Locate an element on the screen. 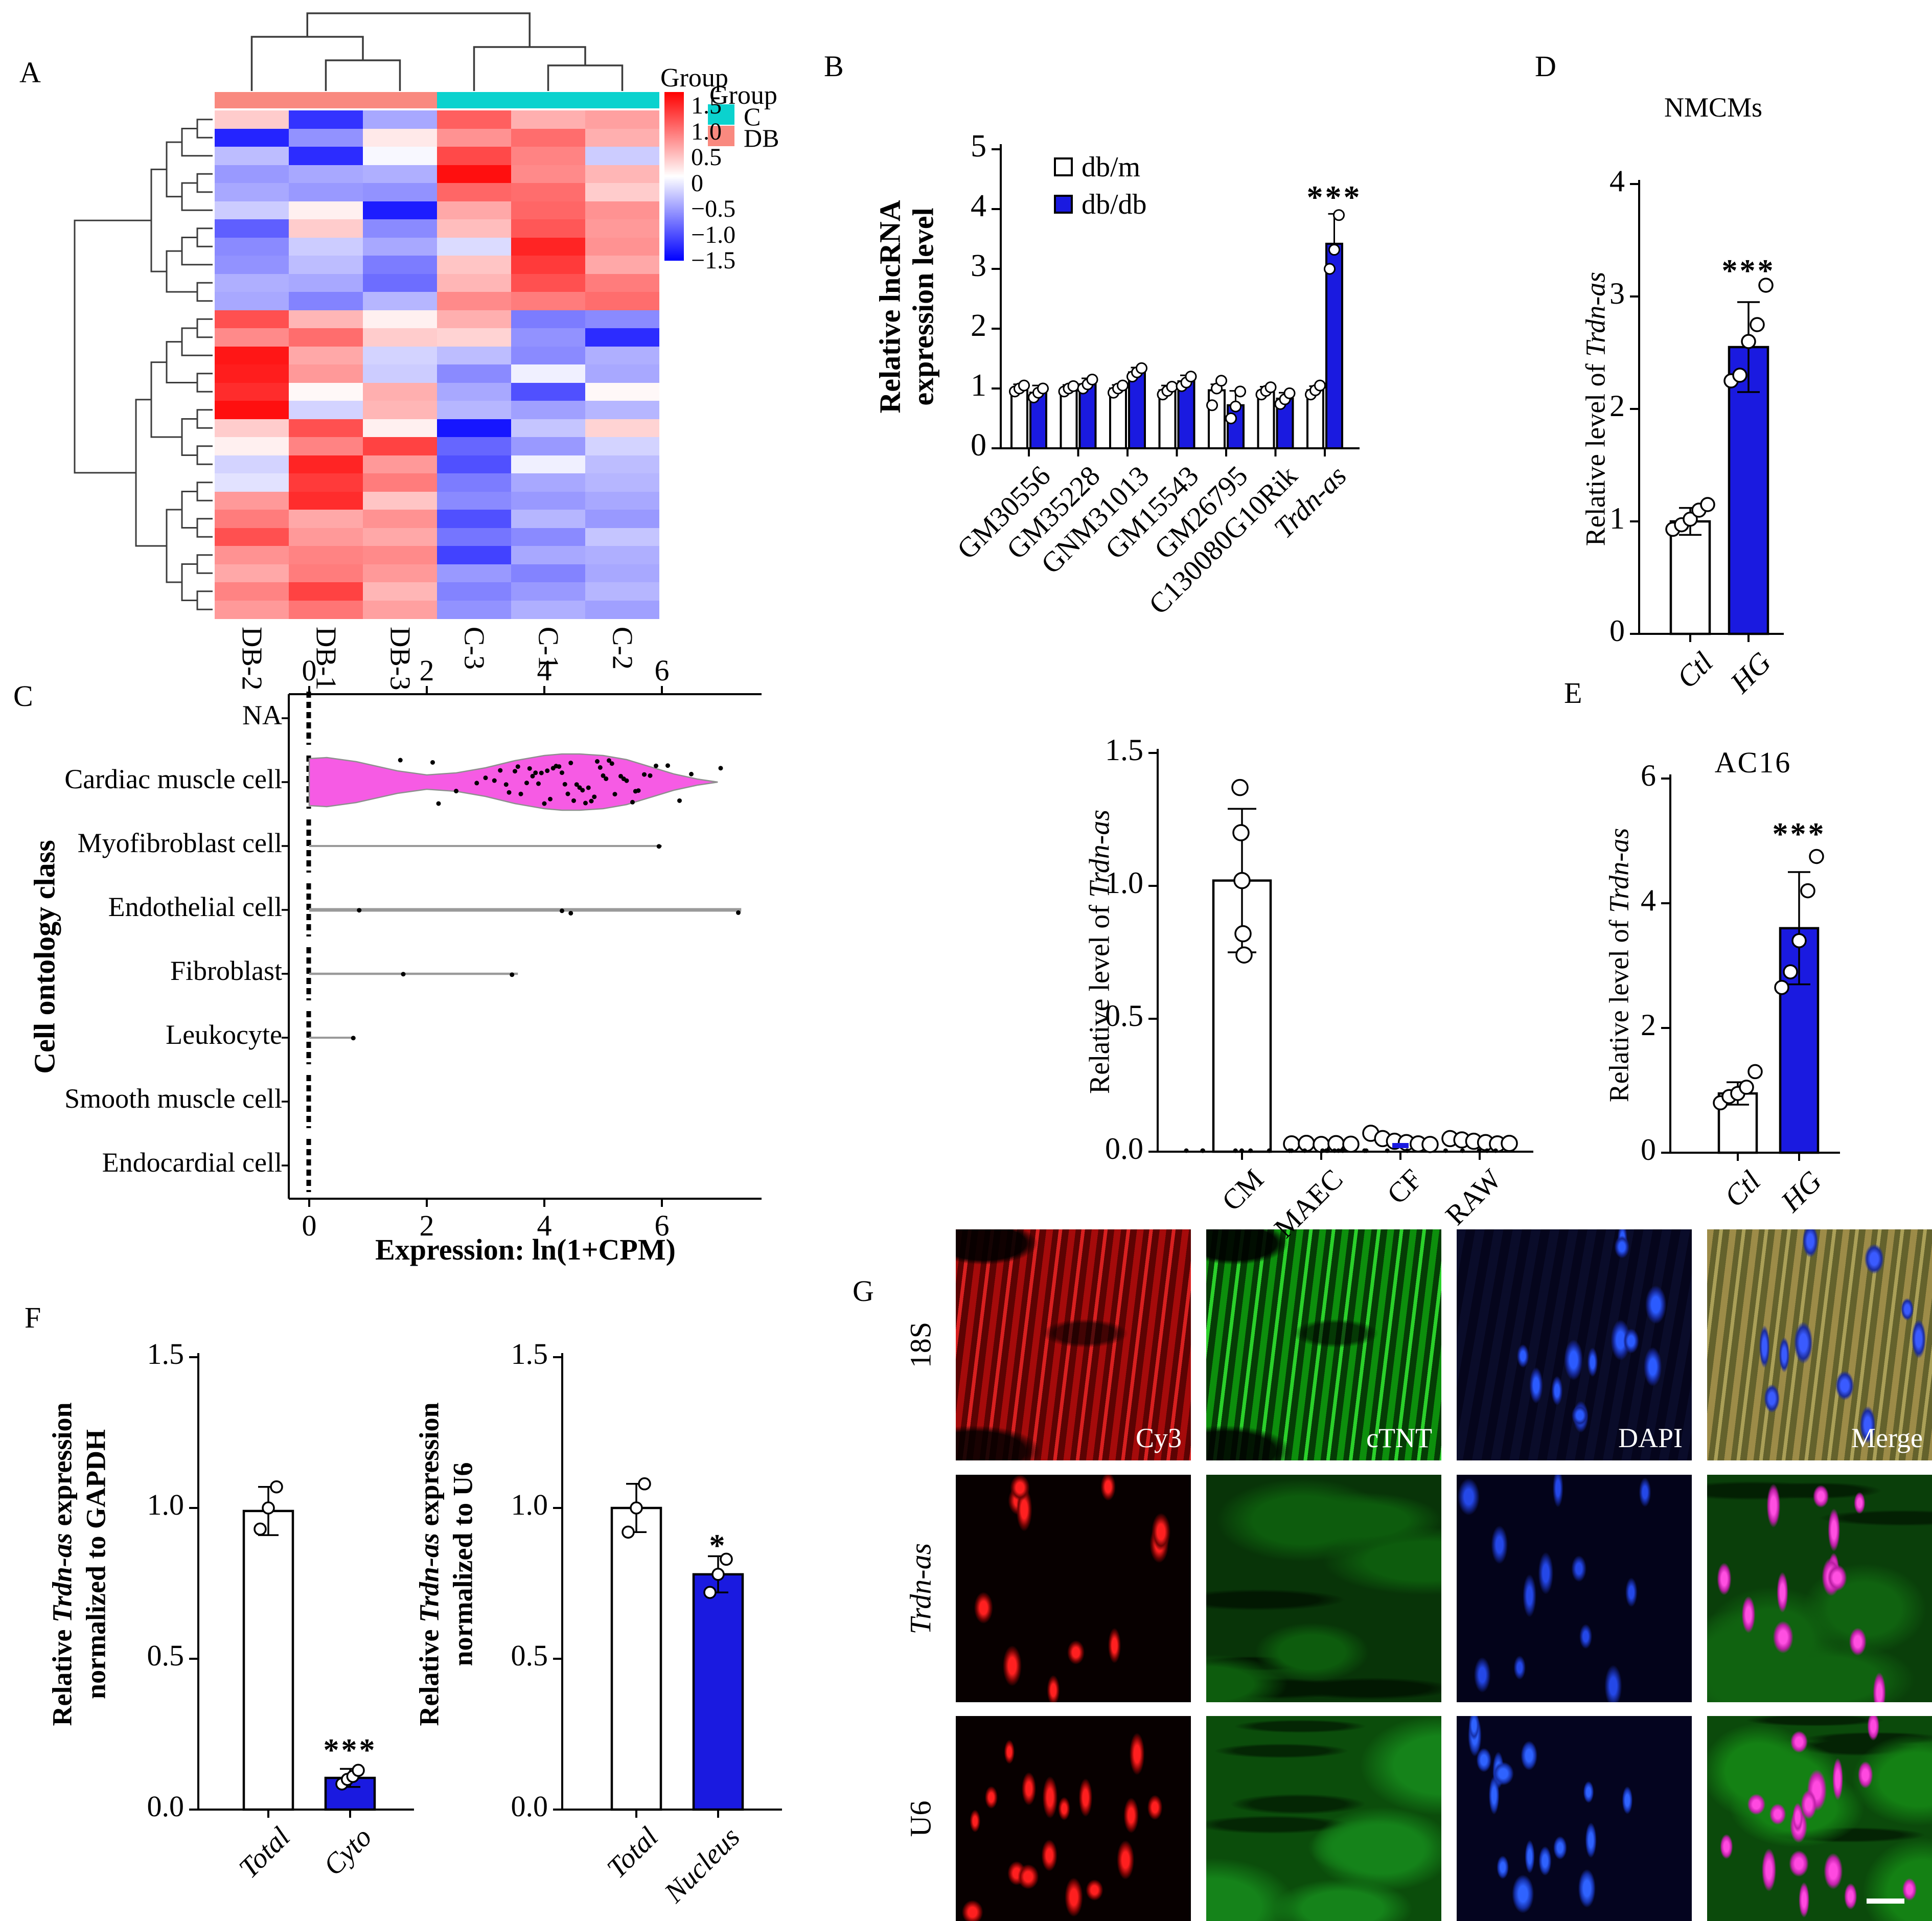  b-ylabel-line2: expression level is located at coordinates (923, 307).